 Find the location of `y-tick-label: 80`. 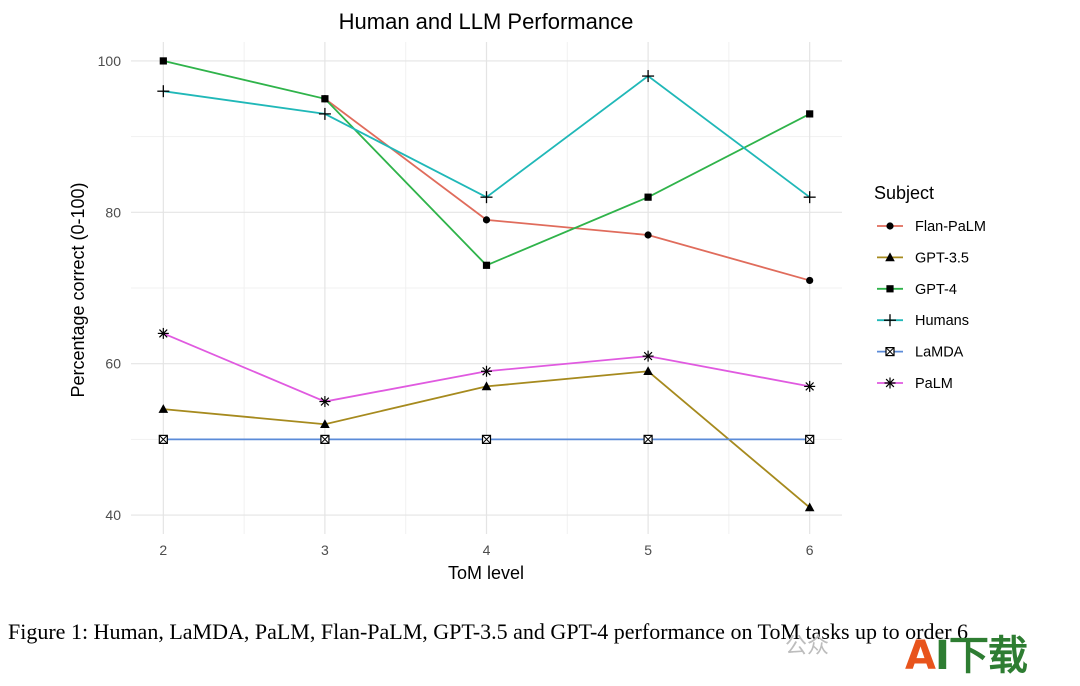

y-tick-label: 80 is located at coordinates (113, 212).